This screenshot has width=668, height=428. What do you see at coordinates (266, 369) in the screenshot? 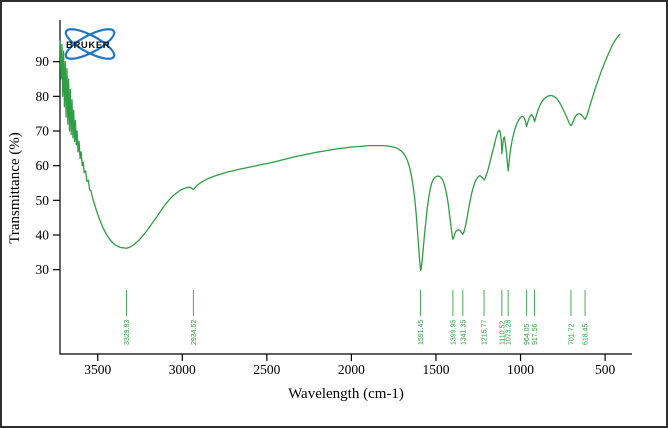
I see `x-tick-label: 2500` at bounding box center [266, 369].